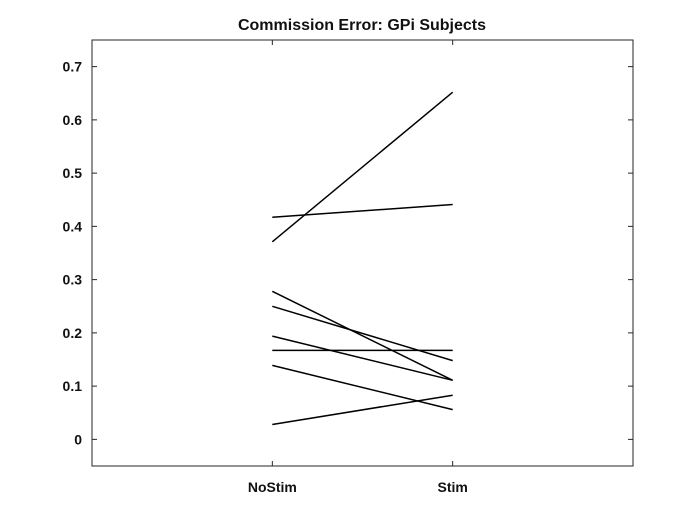 Image resolution: width=700 pixels, height=525 pixels. What do you see at coordinates (73, 333) in the screenshot?
I see `y-tick-label: 0.2` at bounding box center [73, 333].